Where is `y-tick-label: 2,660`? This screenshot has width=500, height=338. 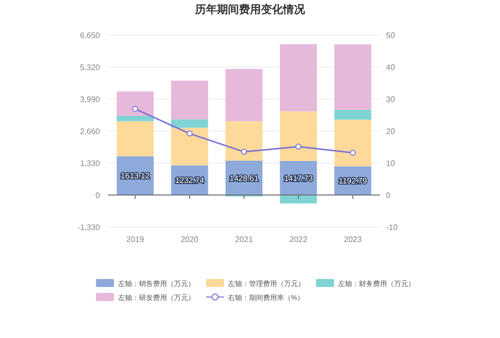 y-tick-label: 2,660 is located at coordinates (90, 131).